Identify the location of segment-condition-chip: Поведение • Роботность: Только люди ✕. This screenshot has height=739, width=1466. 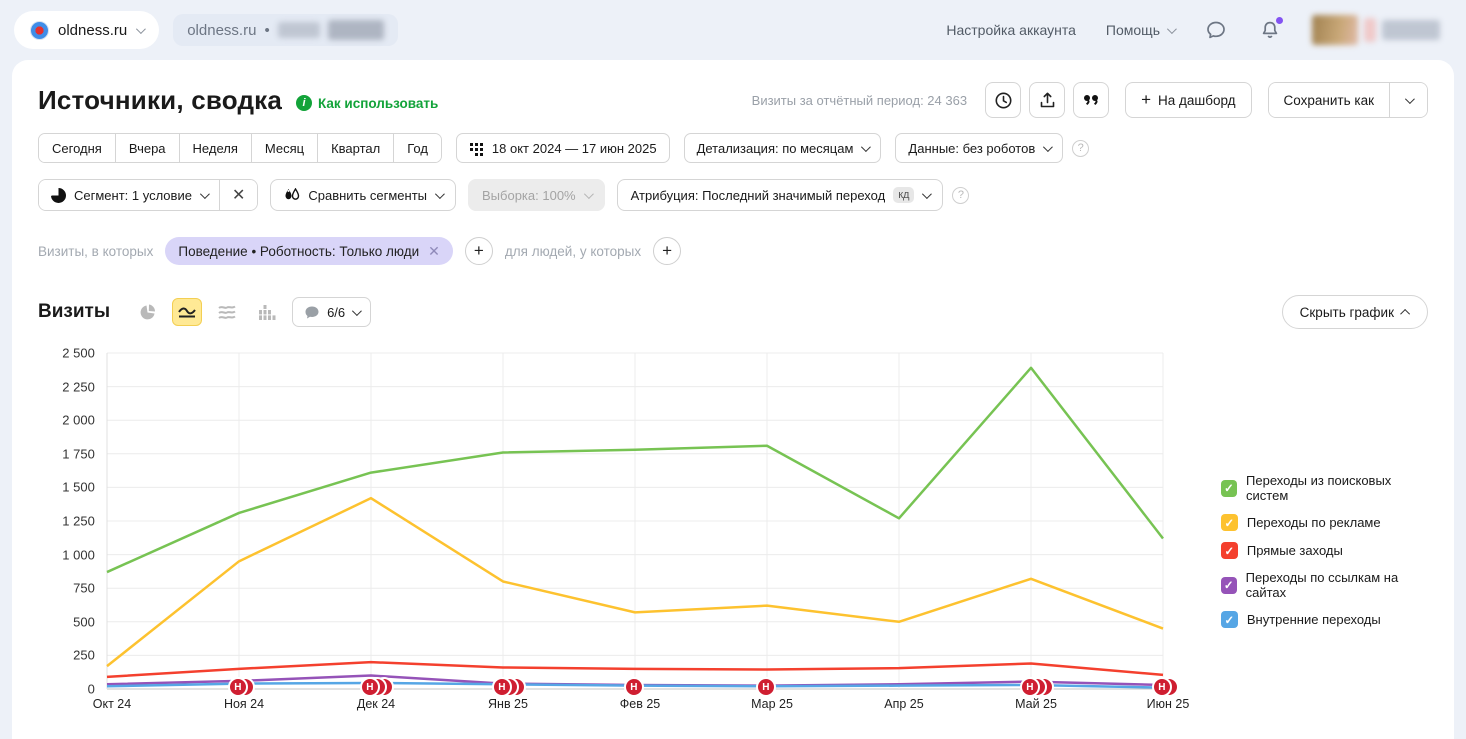
(309, 251).